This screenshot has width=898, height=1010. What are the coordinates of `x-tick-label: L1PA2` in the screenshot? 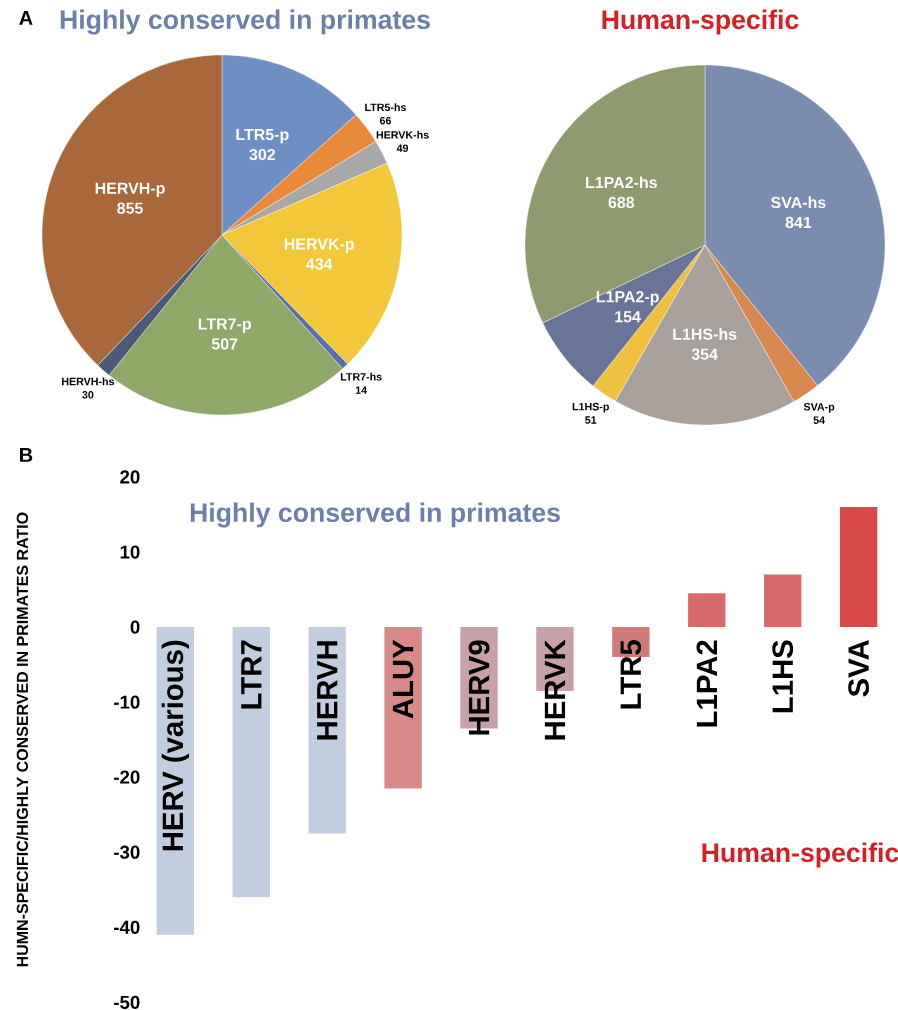 It's located at (707, 683).